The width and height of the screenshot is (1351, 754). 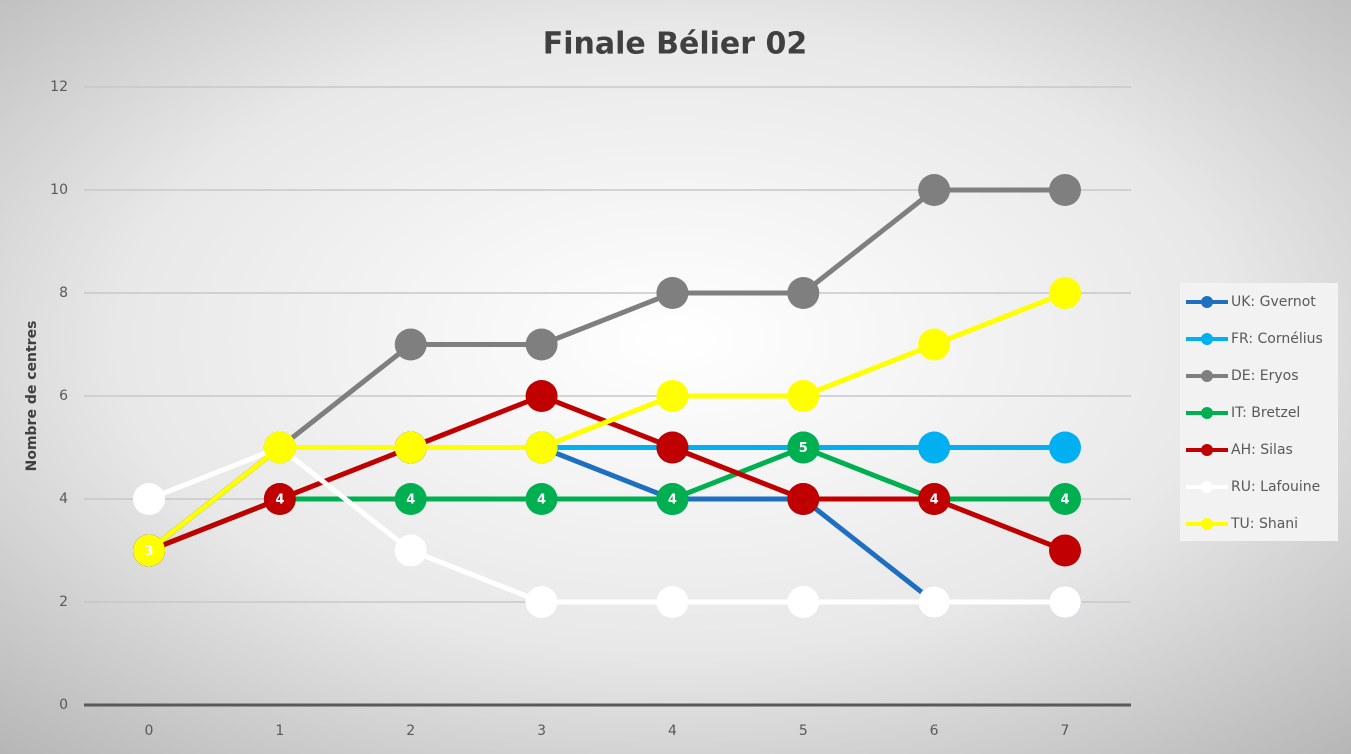 I want to click on legend-label: FR: Cornélius, so click(x=1277, y=339).